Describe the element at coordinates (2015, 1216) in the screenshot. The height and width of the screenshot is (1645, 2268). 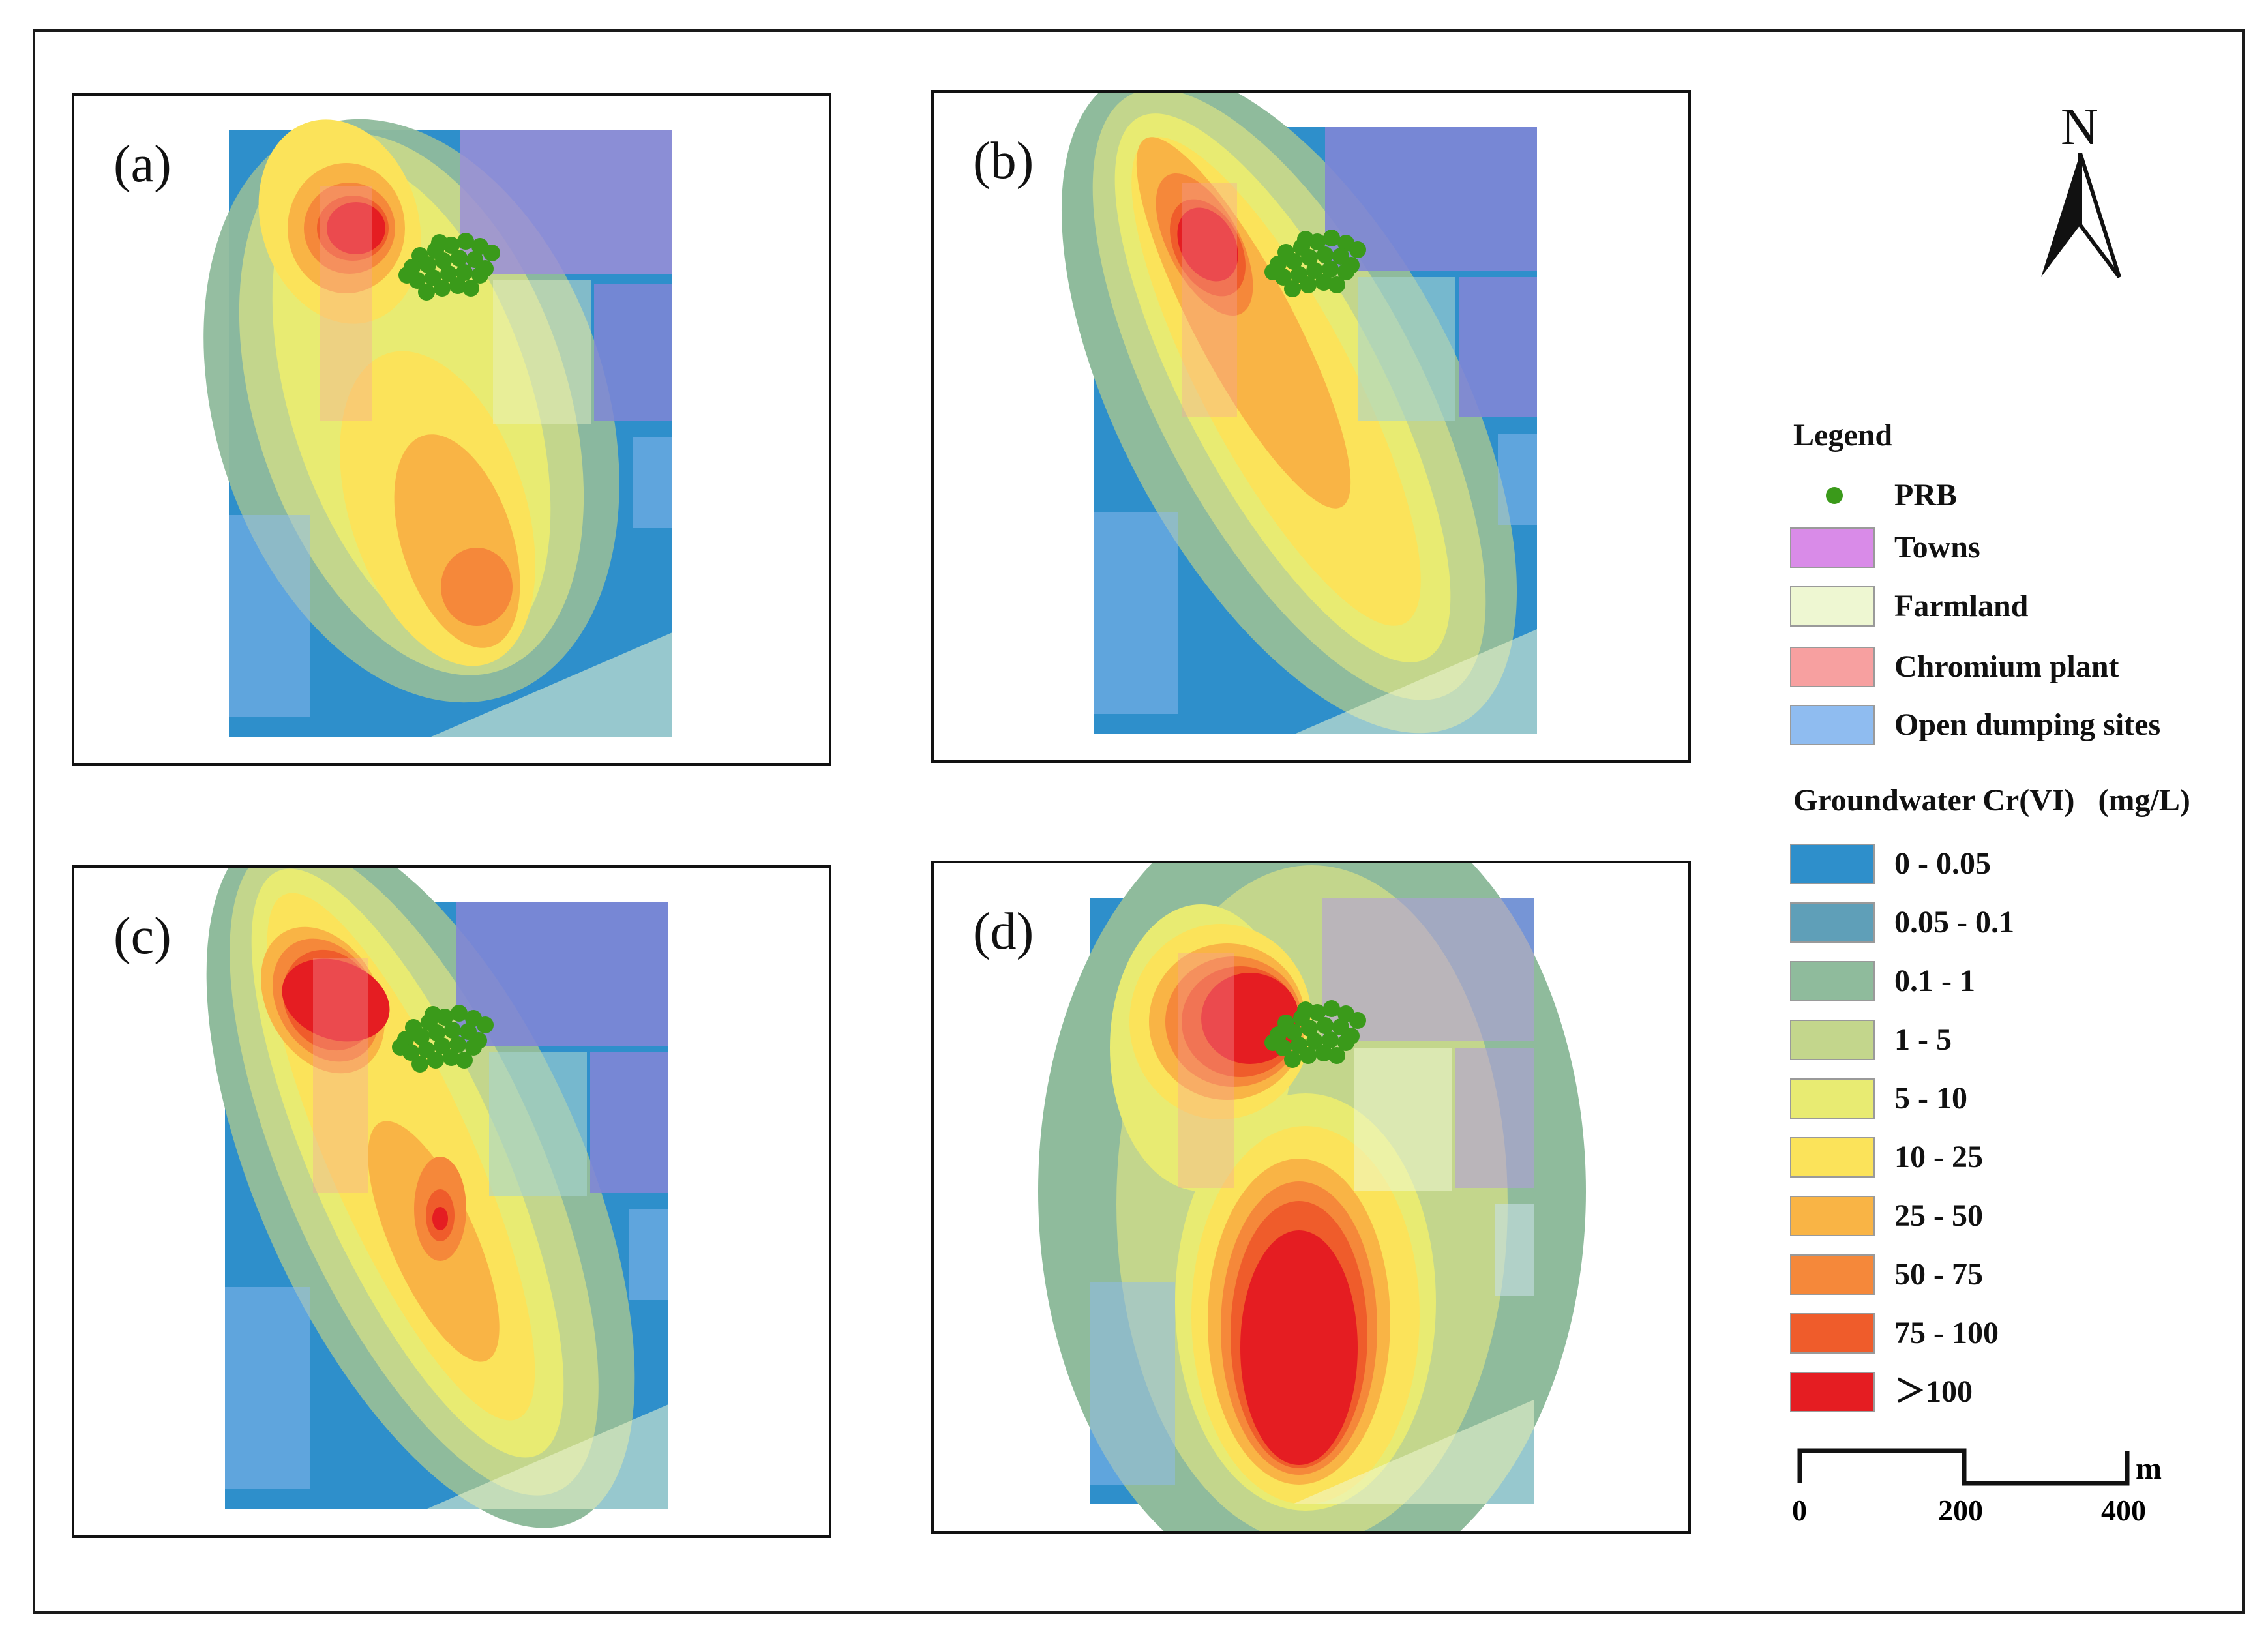
I see `legend-class-row: 25 - 50` at that location.